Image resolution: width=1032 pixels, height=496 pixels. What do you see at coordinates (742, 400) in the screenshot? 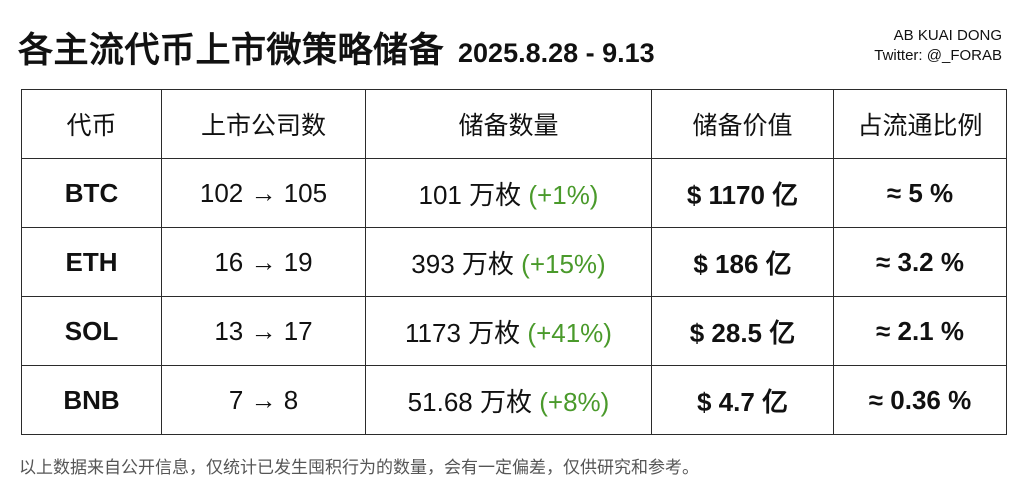
I see `value-cell: $ 4.7 亿` at bounding box center [742, 400].